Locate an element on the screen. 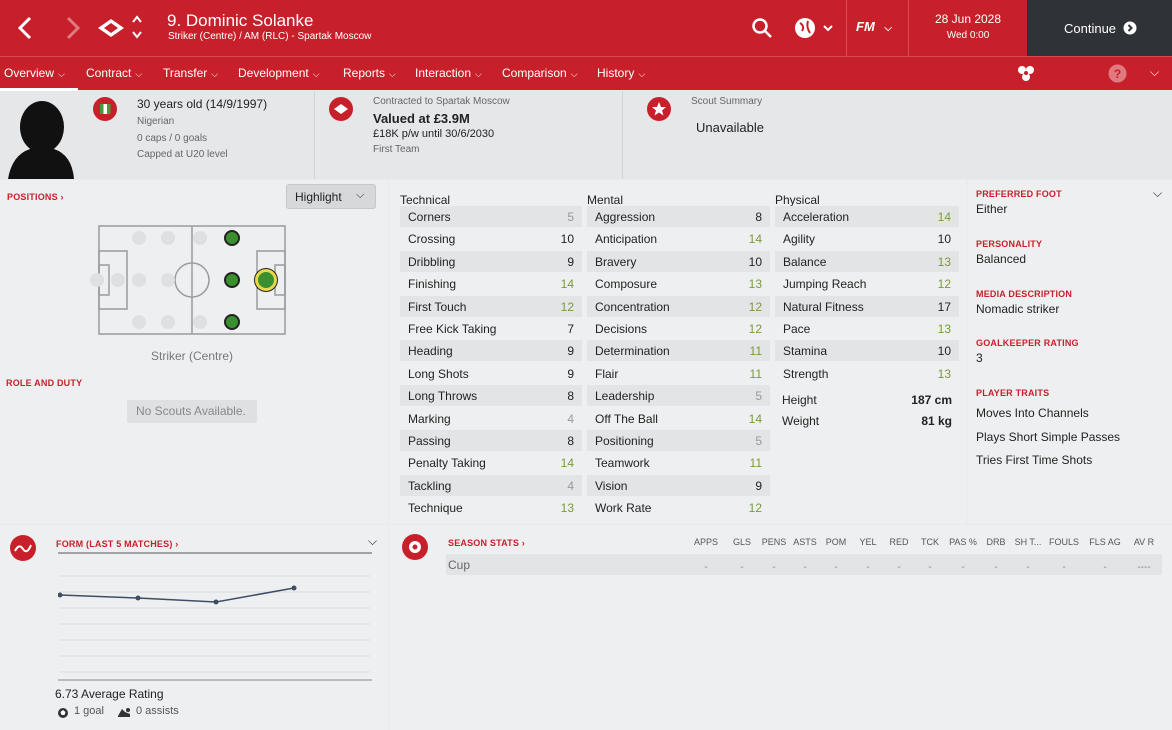 This screenshot has width=1172, height=730. tab-overview: Overview ⌵ is located at coordinates (34, 73).